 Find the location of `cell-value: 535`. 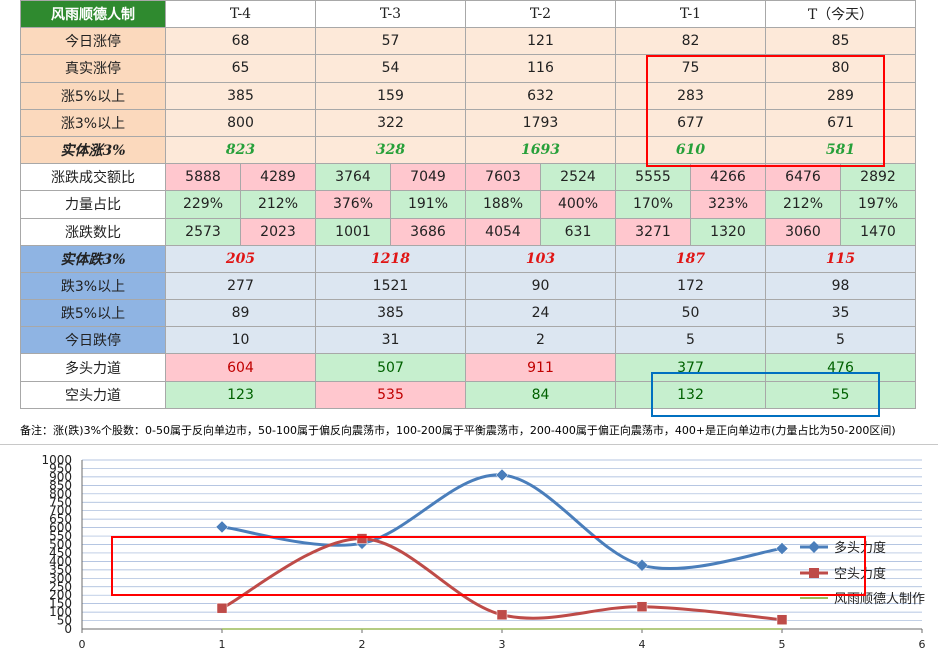

cell-value: 535 is located at coordinates (390, 394).